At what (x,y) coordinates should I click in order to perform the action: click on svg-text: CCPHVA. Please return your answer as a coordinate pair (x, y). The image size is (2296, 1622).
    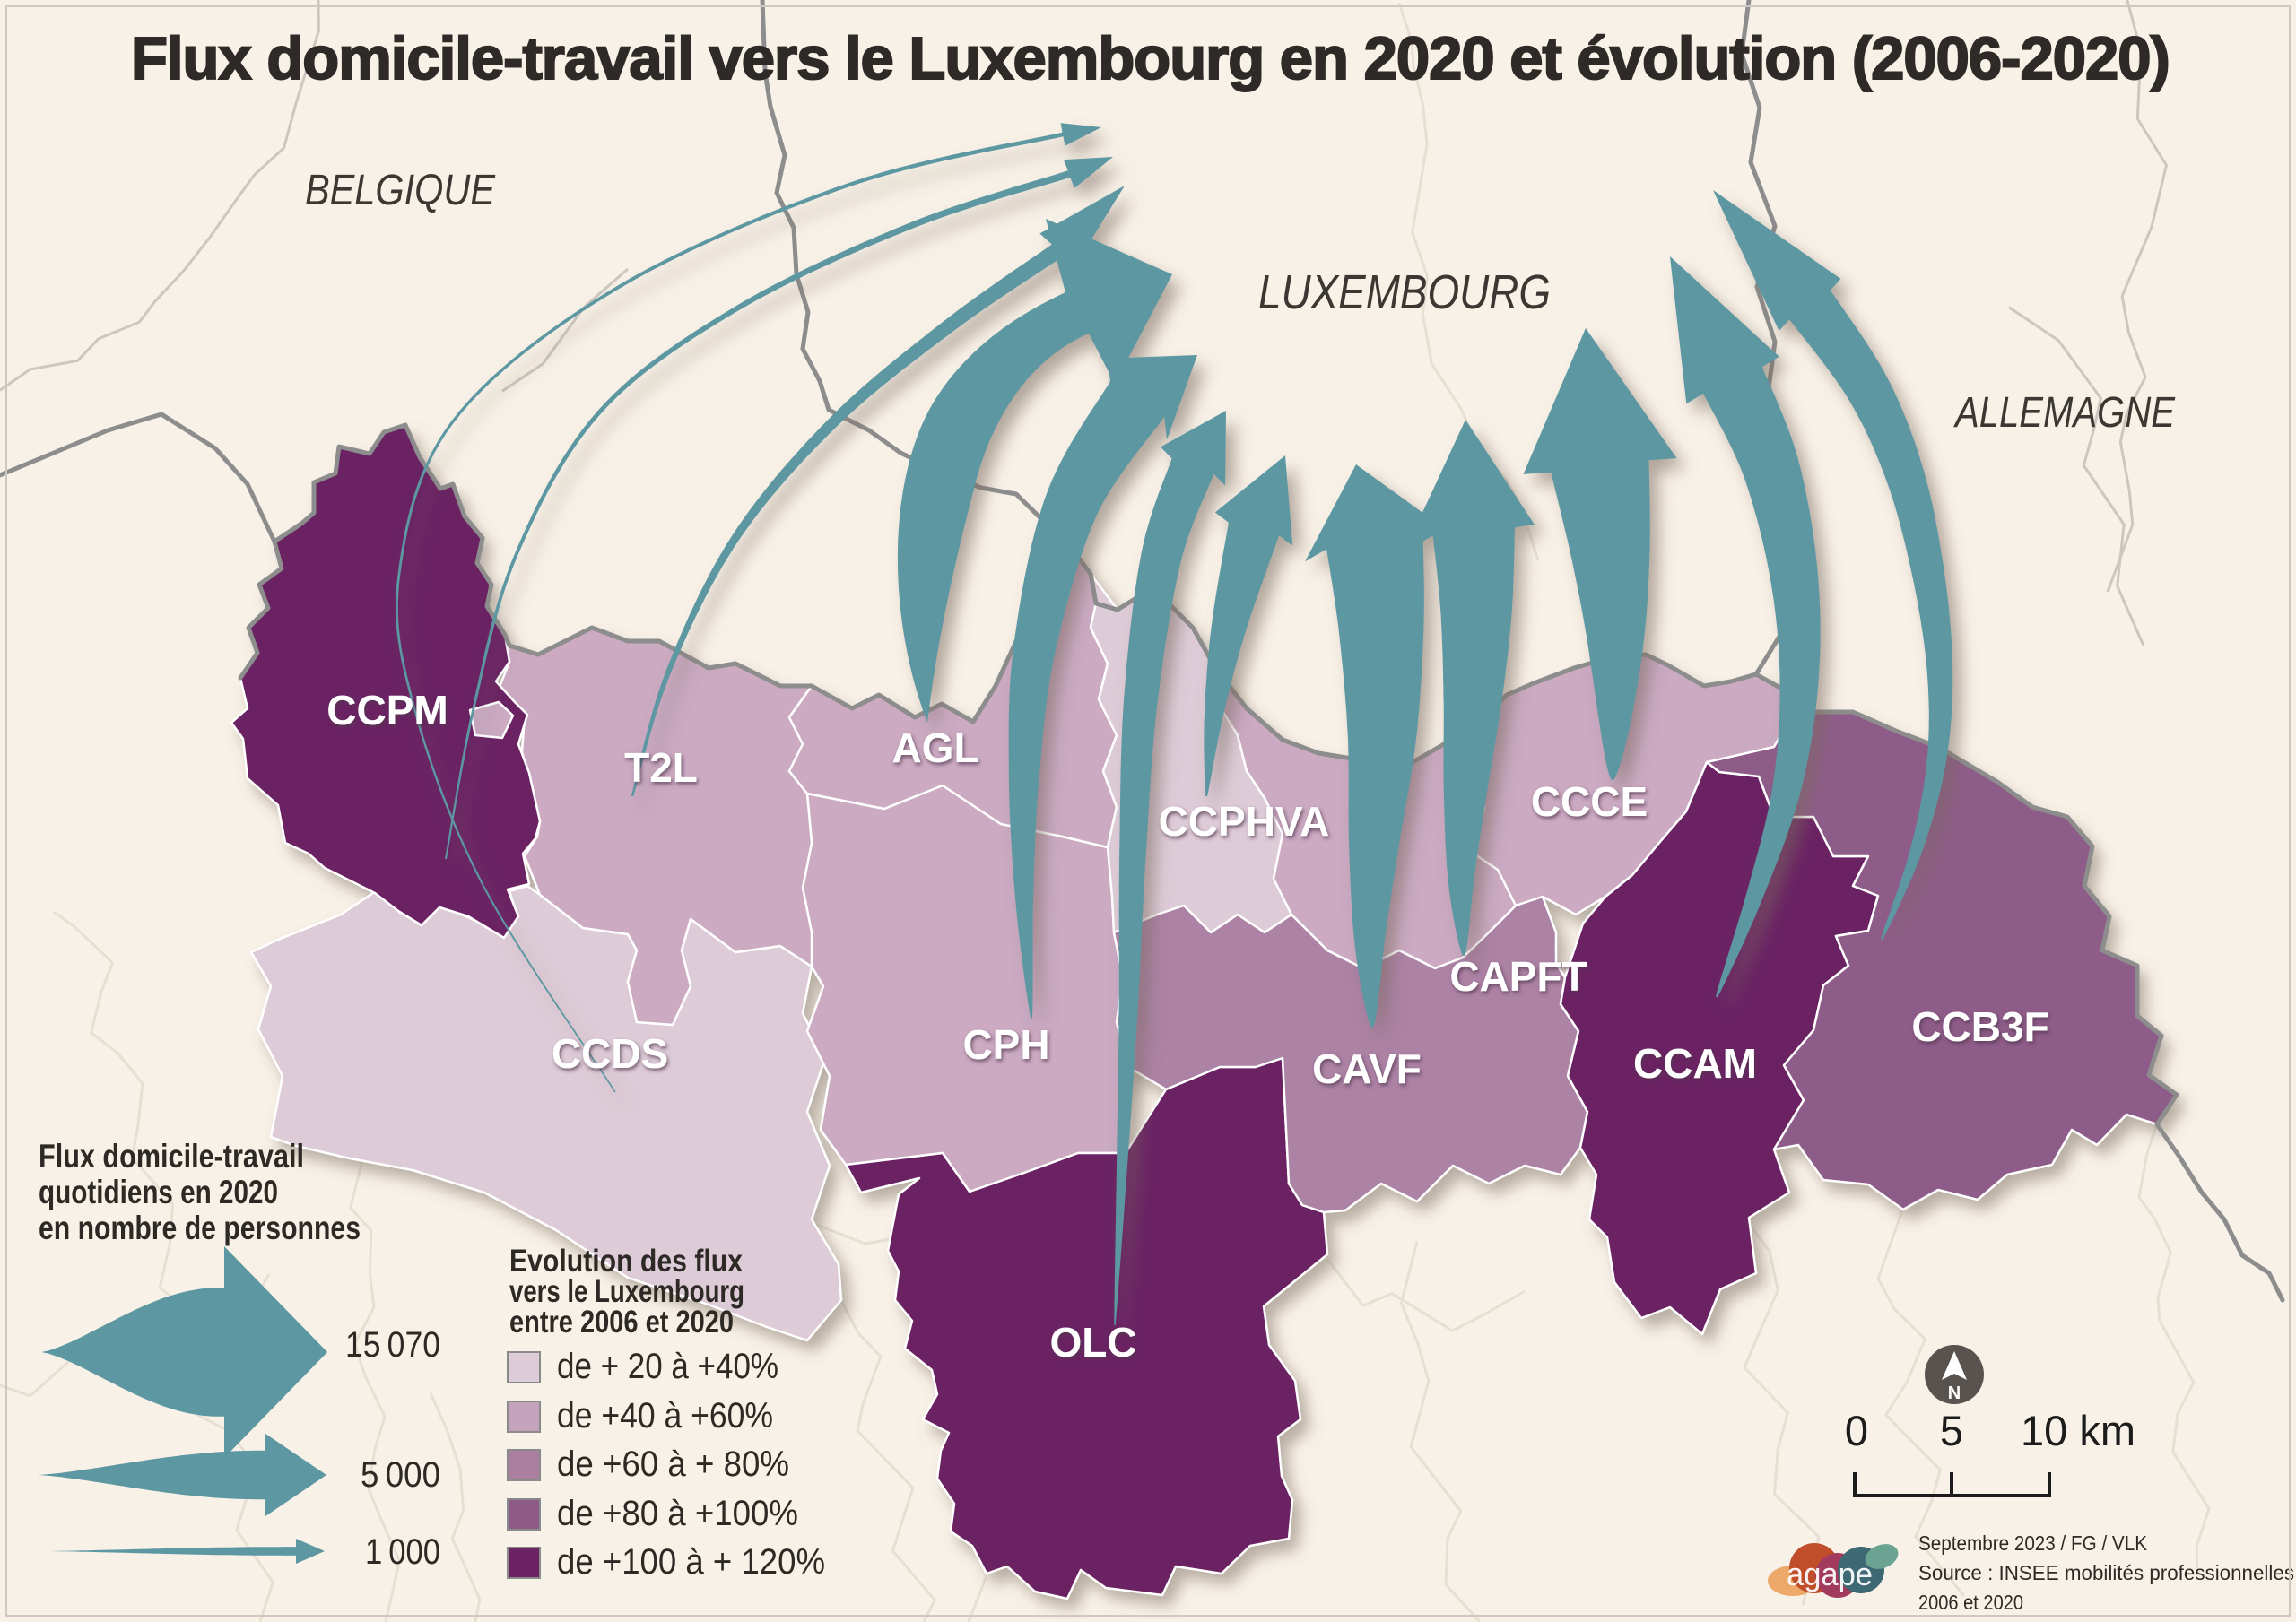
    Looking at the image, I should click on (1244, 821).